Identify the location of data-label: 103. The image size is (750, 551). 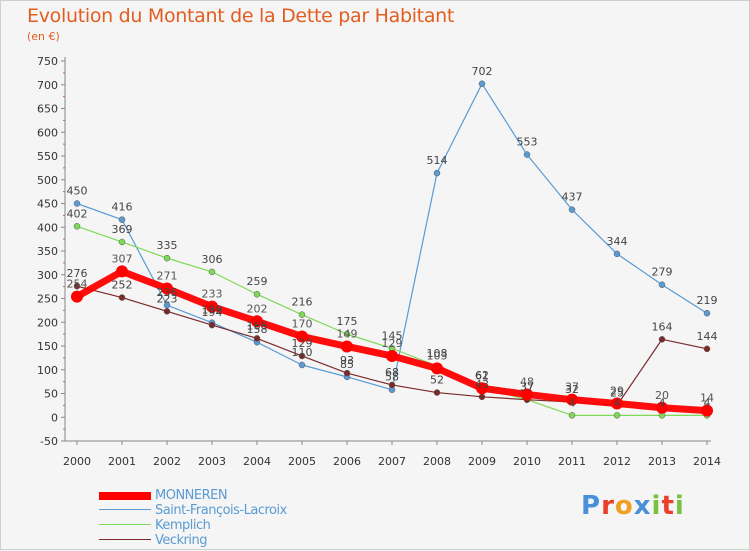
(437, 355).